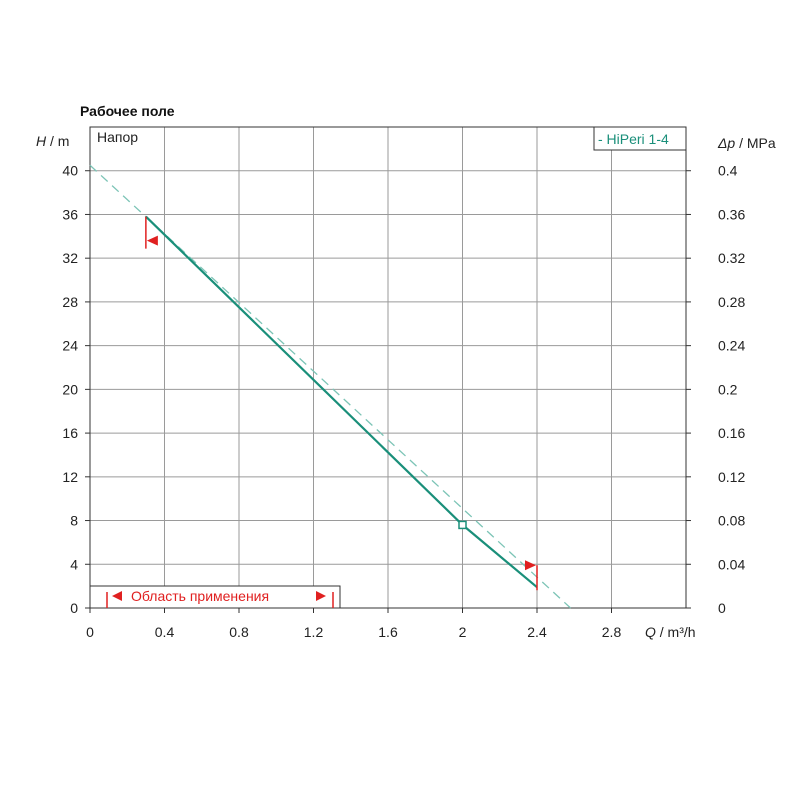 The width and height of the screenshot is (800, 800). Describe the element at coordinates (74, 608) in the screenshot. I see `y-tick-label: 0` at that location.